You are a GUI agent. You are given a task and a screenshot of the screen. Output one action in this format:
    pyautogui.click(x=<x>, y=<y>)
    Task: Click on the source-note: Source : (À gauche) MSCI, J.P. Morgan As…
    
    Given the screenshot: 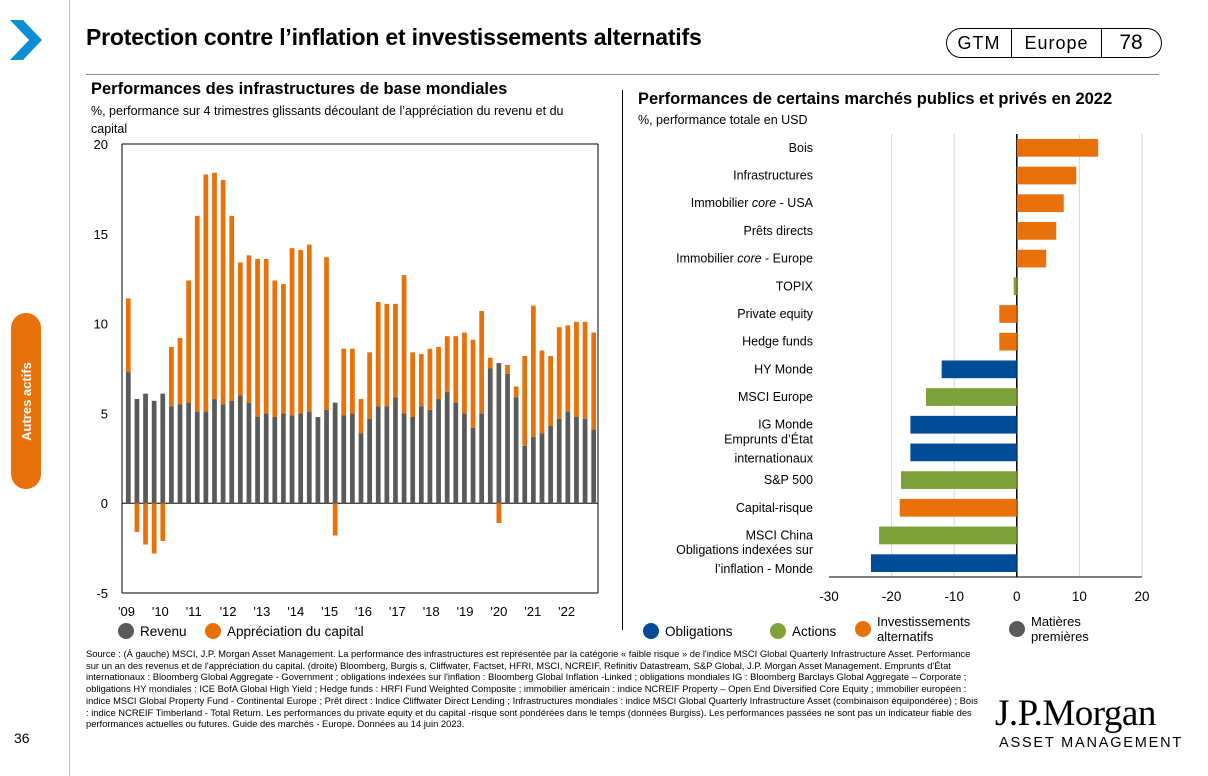 What is the action you would take?
    pyautogui.click(x=532, y=689)
    